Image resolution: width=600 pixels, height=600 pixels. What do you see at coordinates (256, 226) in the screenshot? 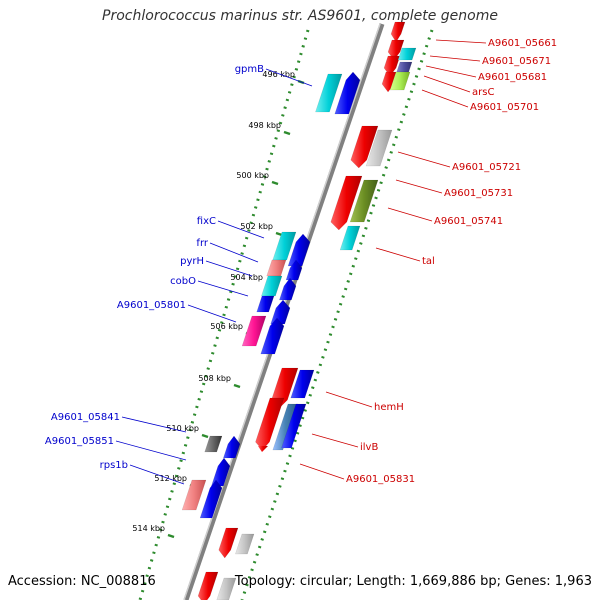
I see `scale-tick-label: 502 kbp` at bounding box center [256, 226].